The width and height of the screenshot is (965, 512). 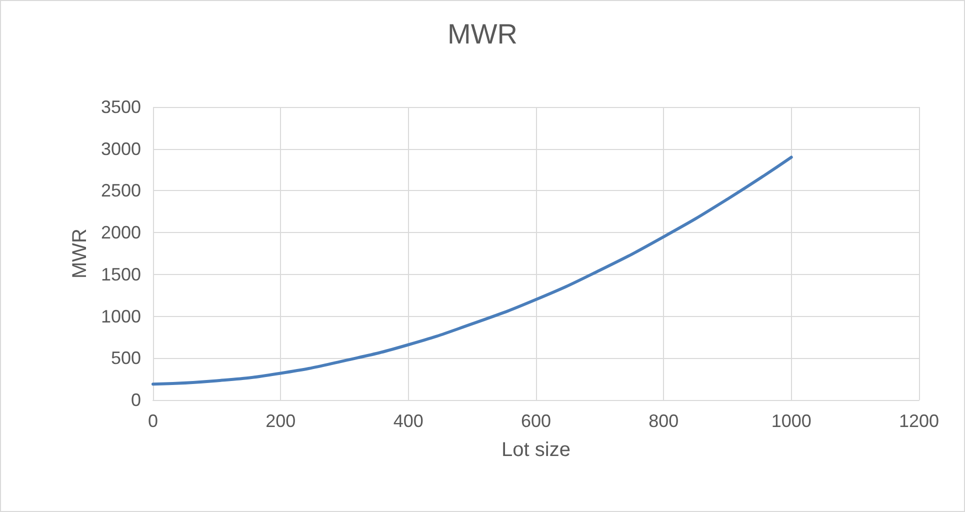 I want to click on x-tick-label: 1200, so click(x=919, y=421).